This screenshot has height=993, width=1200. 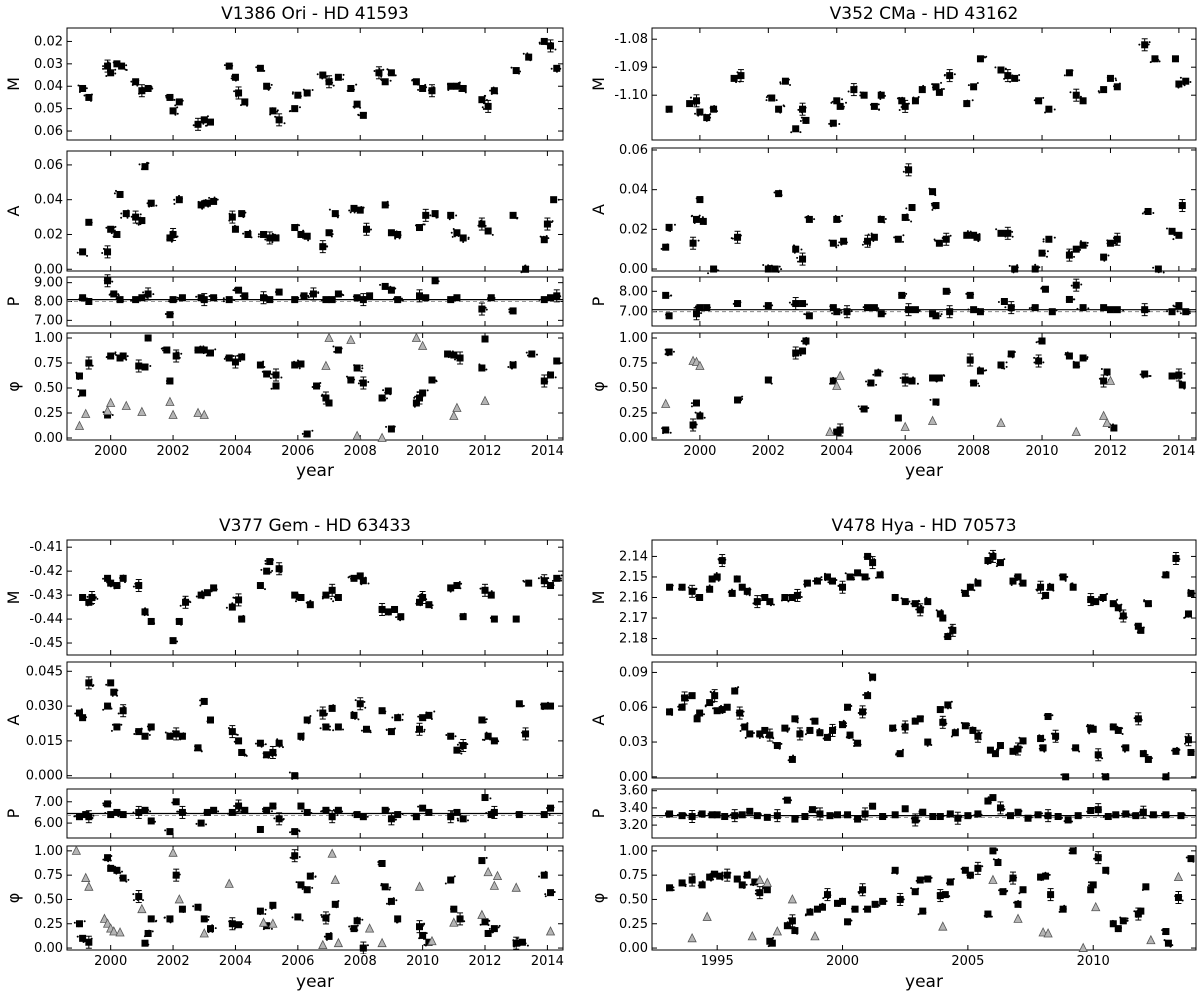 I want to click on y-tick-label: 0.045, so click(x=44, y=671).